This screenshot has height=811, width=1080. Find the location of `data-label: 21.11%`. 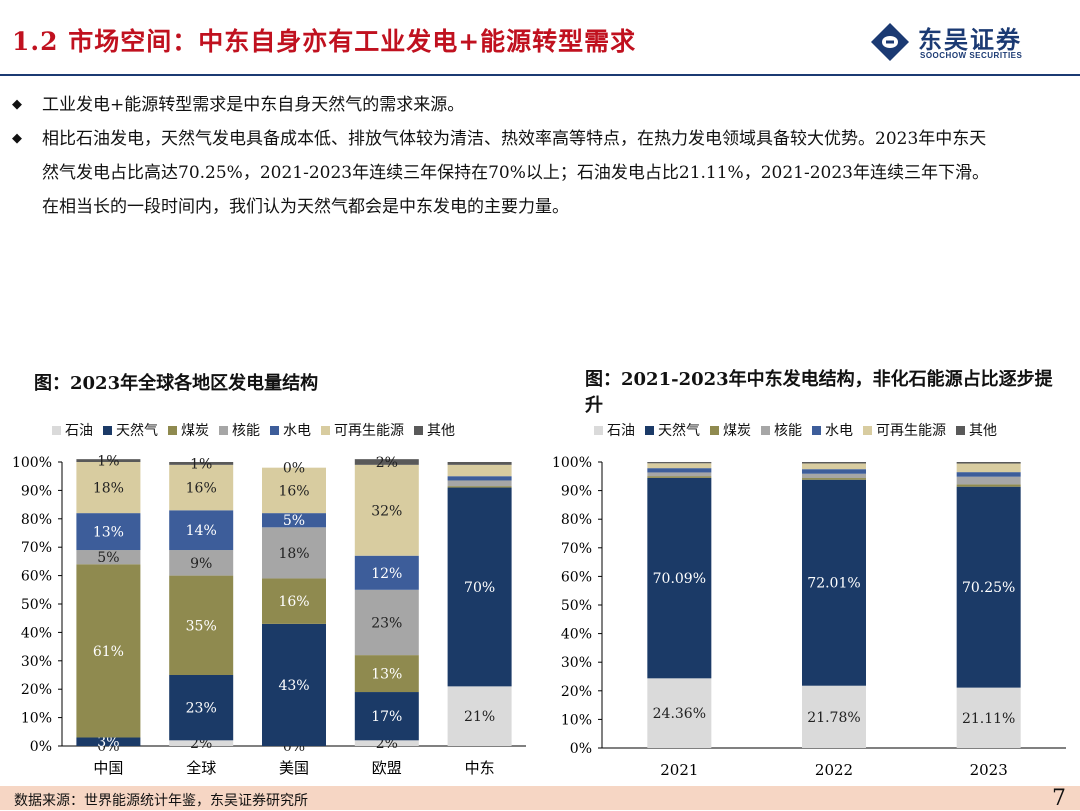

data-label: 21.11% is located at coordinates (988, 719).